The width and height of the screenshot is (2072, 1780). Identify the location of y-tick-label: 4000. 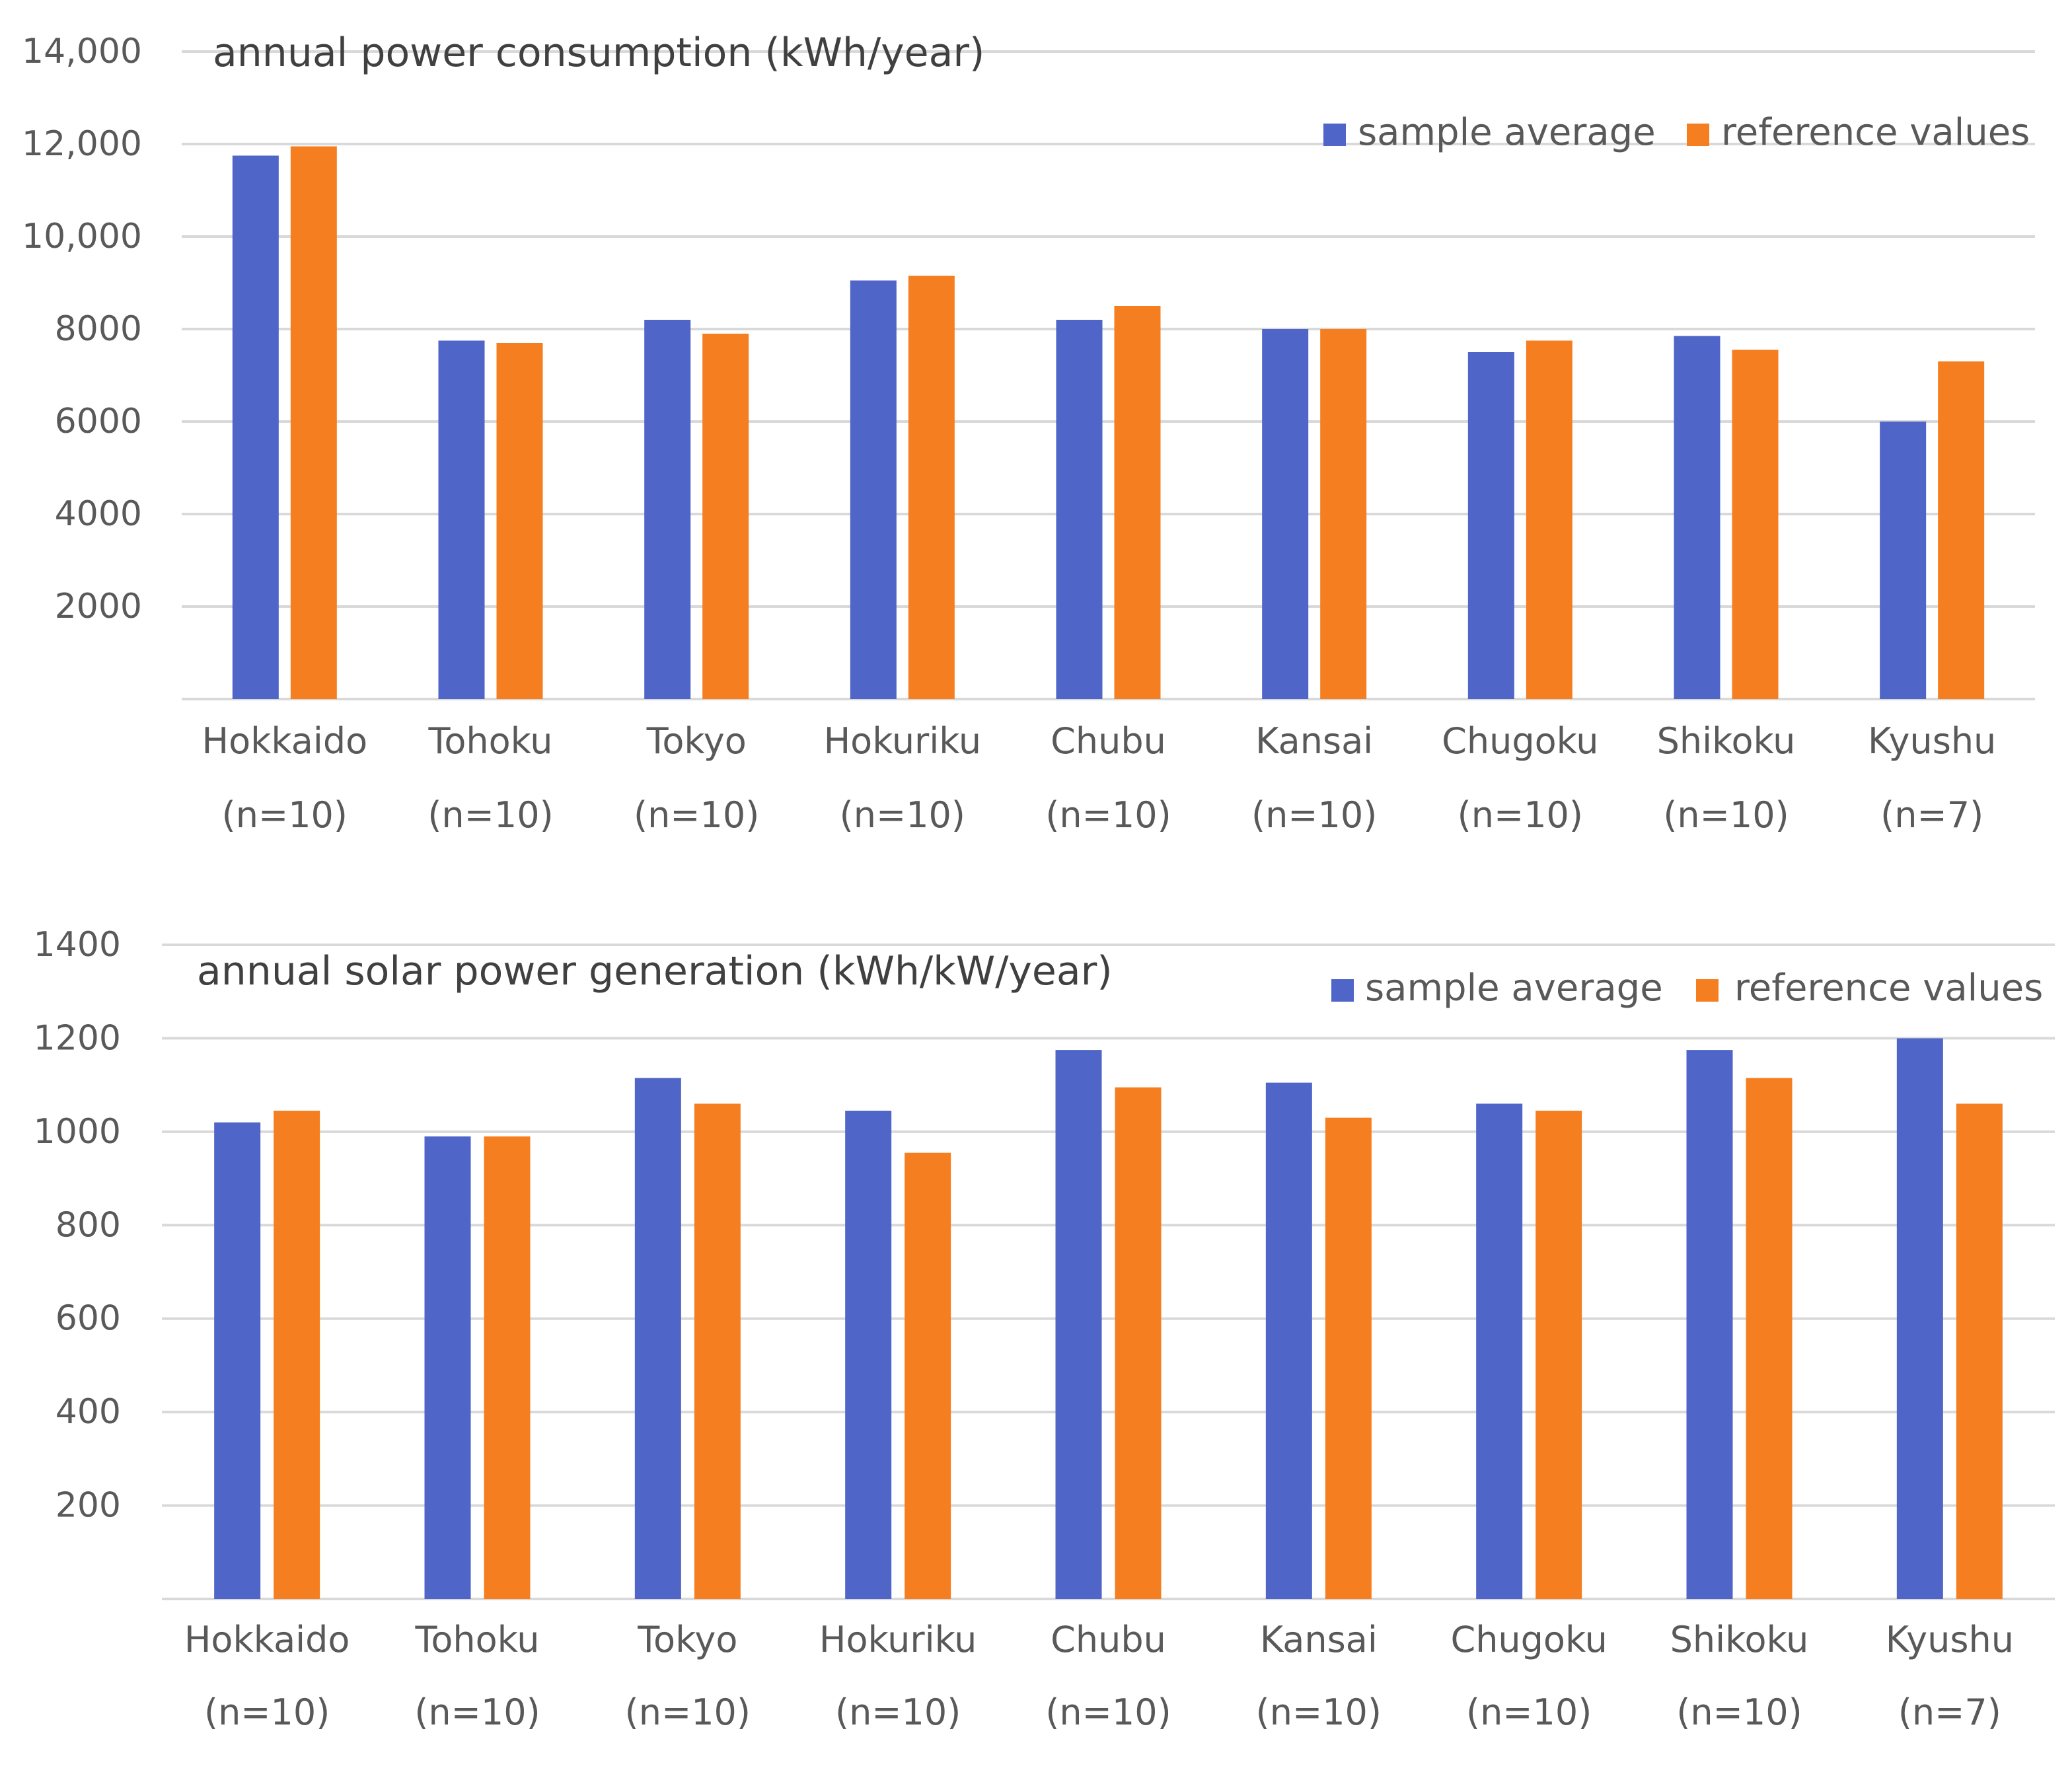
(98, 514).